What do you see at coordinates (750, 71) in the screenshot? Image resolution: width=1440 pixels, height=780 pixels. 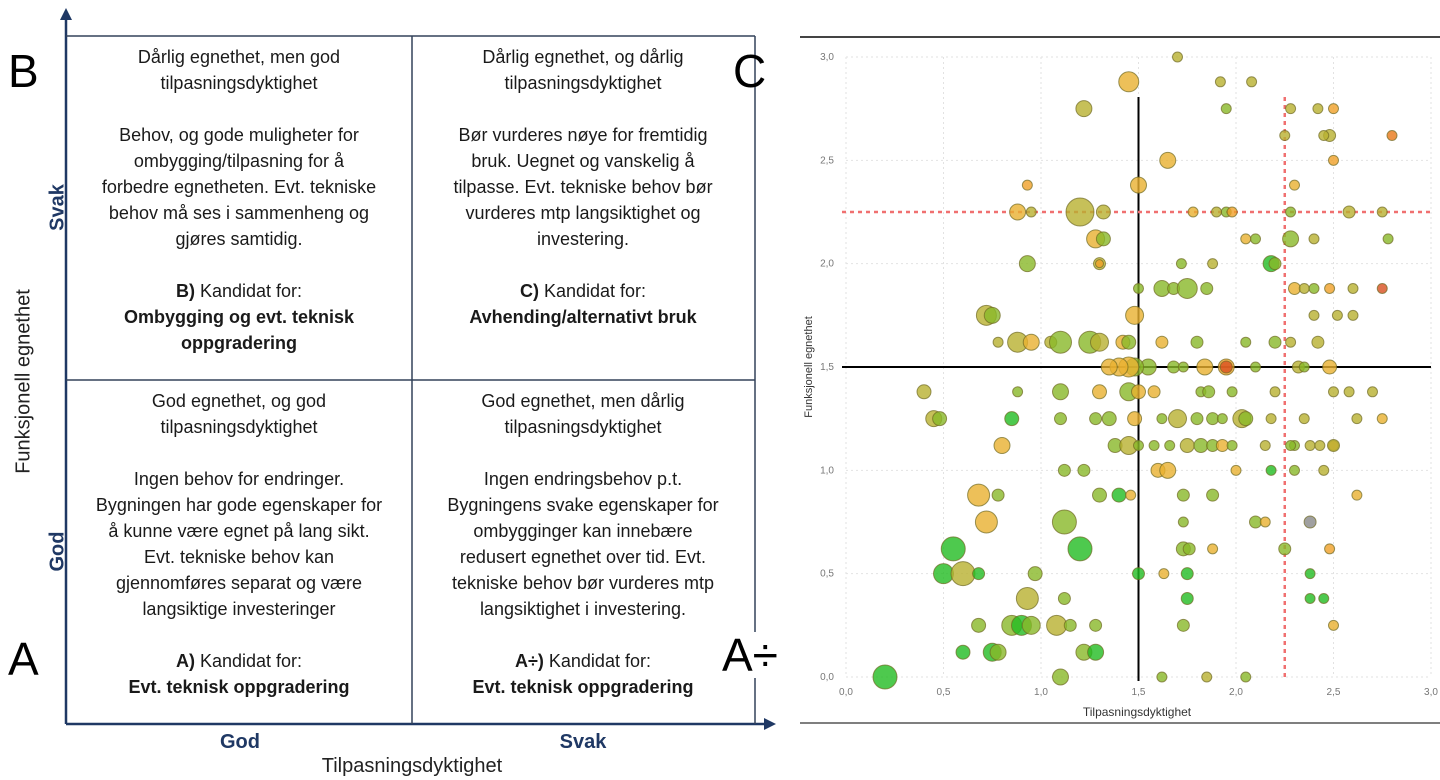 I see `corner-label-c: C` at bounding box center [750, 71].